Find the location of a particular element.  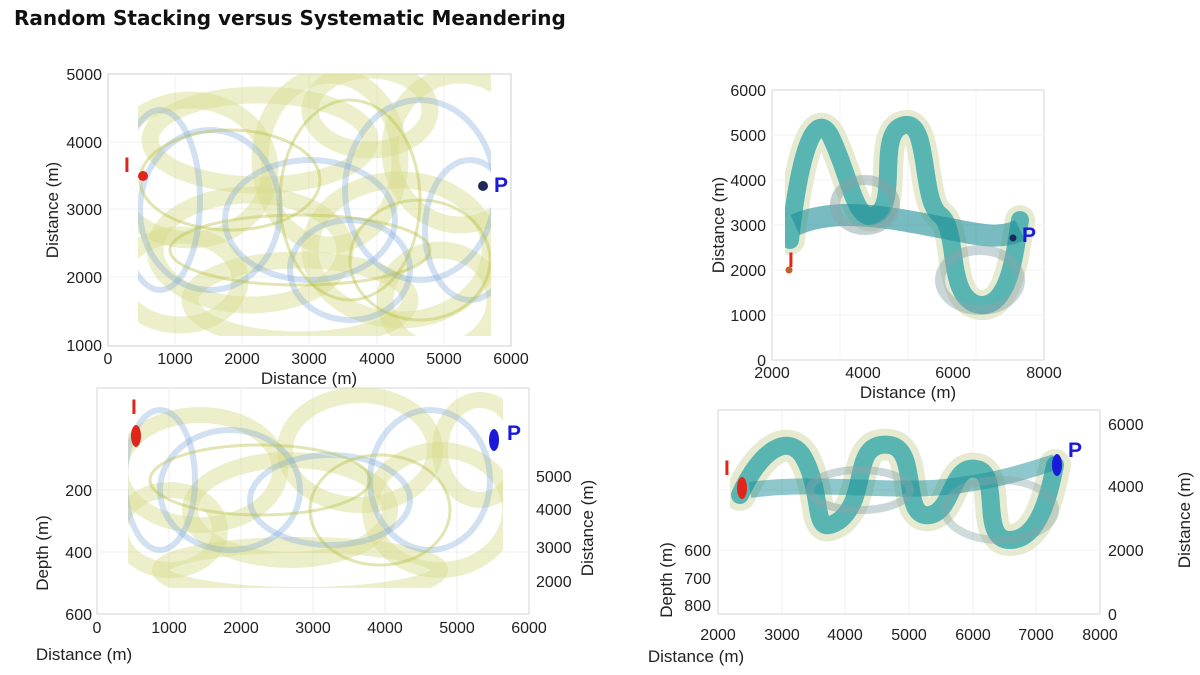

tick-label: 800 is located at coordinates (697, 606).